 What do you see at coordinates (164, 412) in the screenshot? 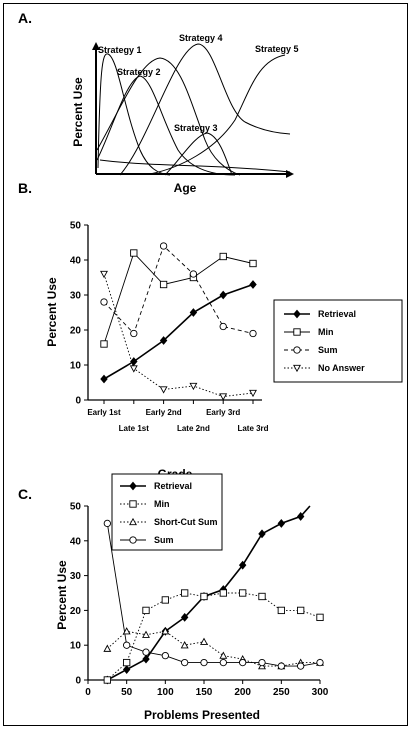
I see `panel-b-xtick-label-2: Early 2nd` at bounding box center [164, 412].